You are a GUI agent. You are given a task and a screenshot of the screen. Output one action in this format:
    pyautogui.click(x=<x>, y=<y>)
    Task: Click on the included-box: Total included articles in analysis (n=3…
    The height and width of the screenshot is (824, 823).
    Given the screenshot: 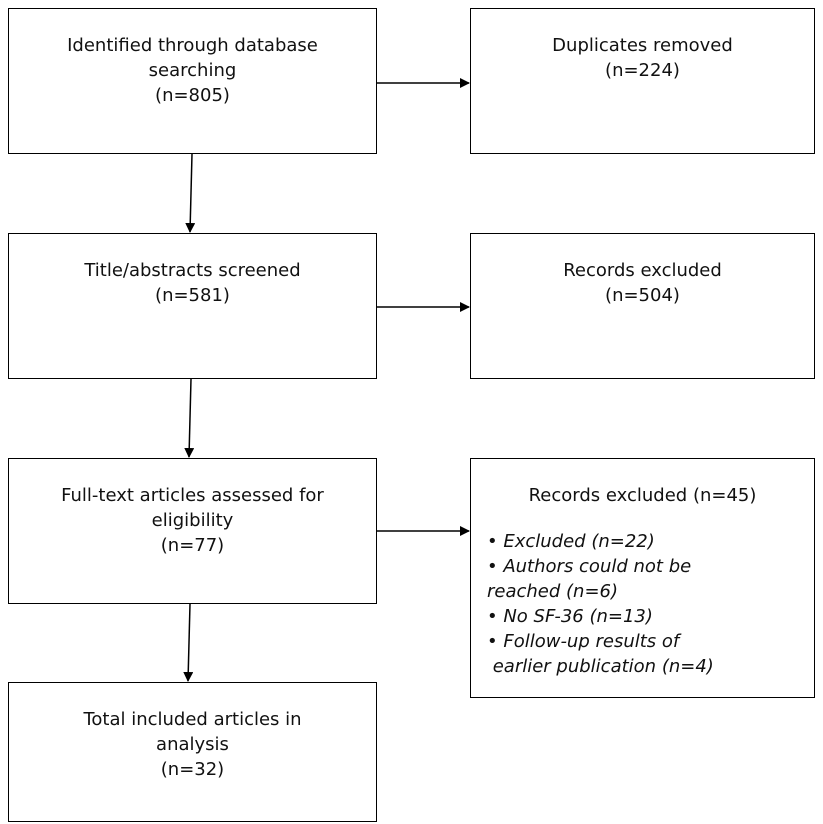 What is the action you would take?
    pyautogui.click(x=192, y=752)
    